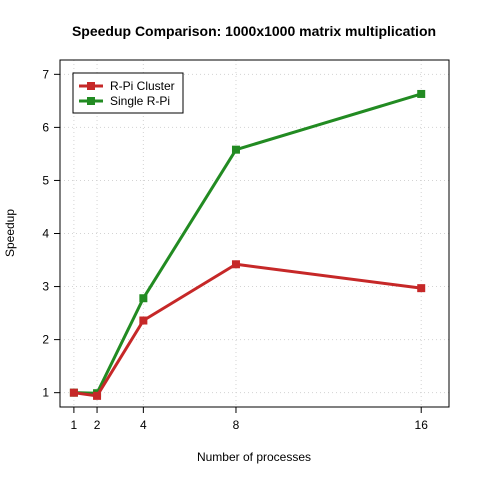 This screenshot has width=480, height=480. Describe the element at coordinates (254, 457) in the screenshot. I see `x-axis-label: Number of processes` at that location.